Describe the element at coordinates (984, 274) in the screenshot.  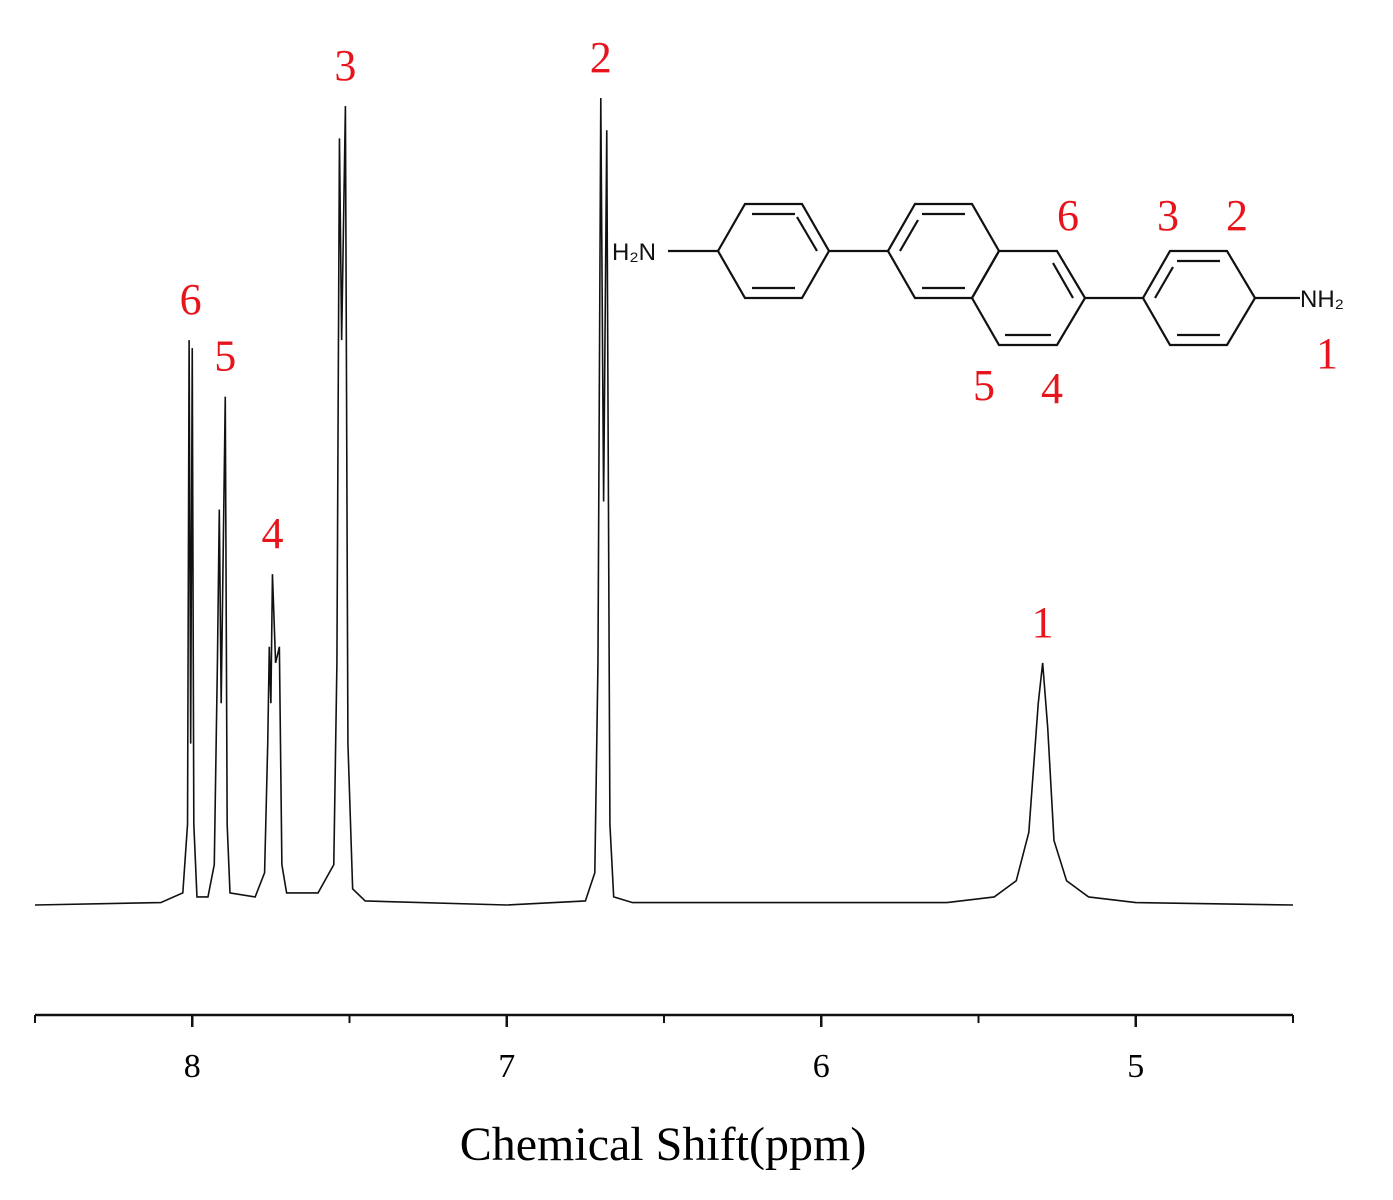
I see `molecule-bonds` at that location.